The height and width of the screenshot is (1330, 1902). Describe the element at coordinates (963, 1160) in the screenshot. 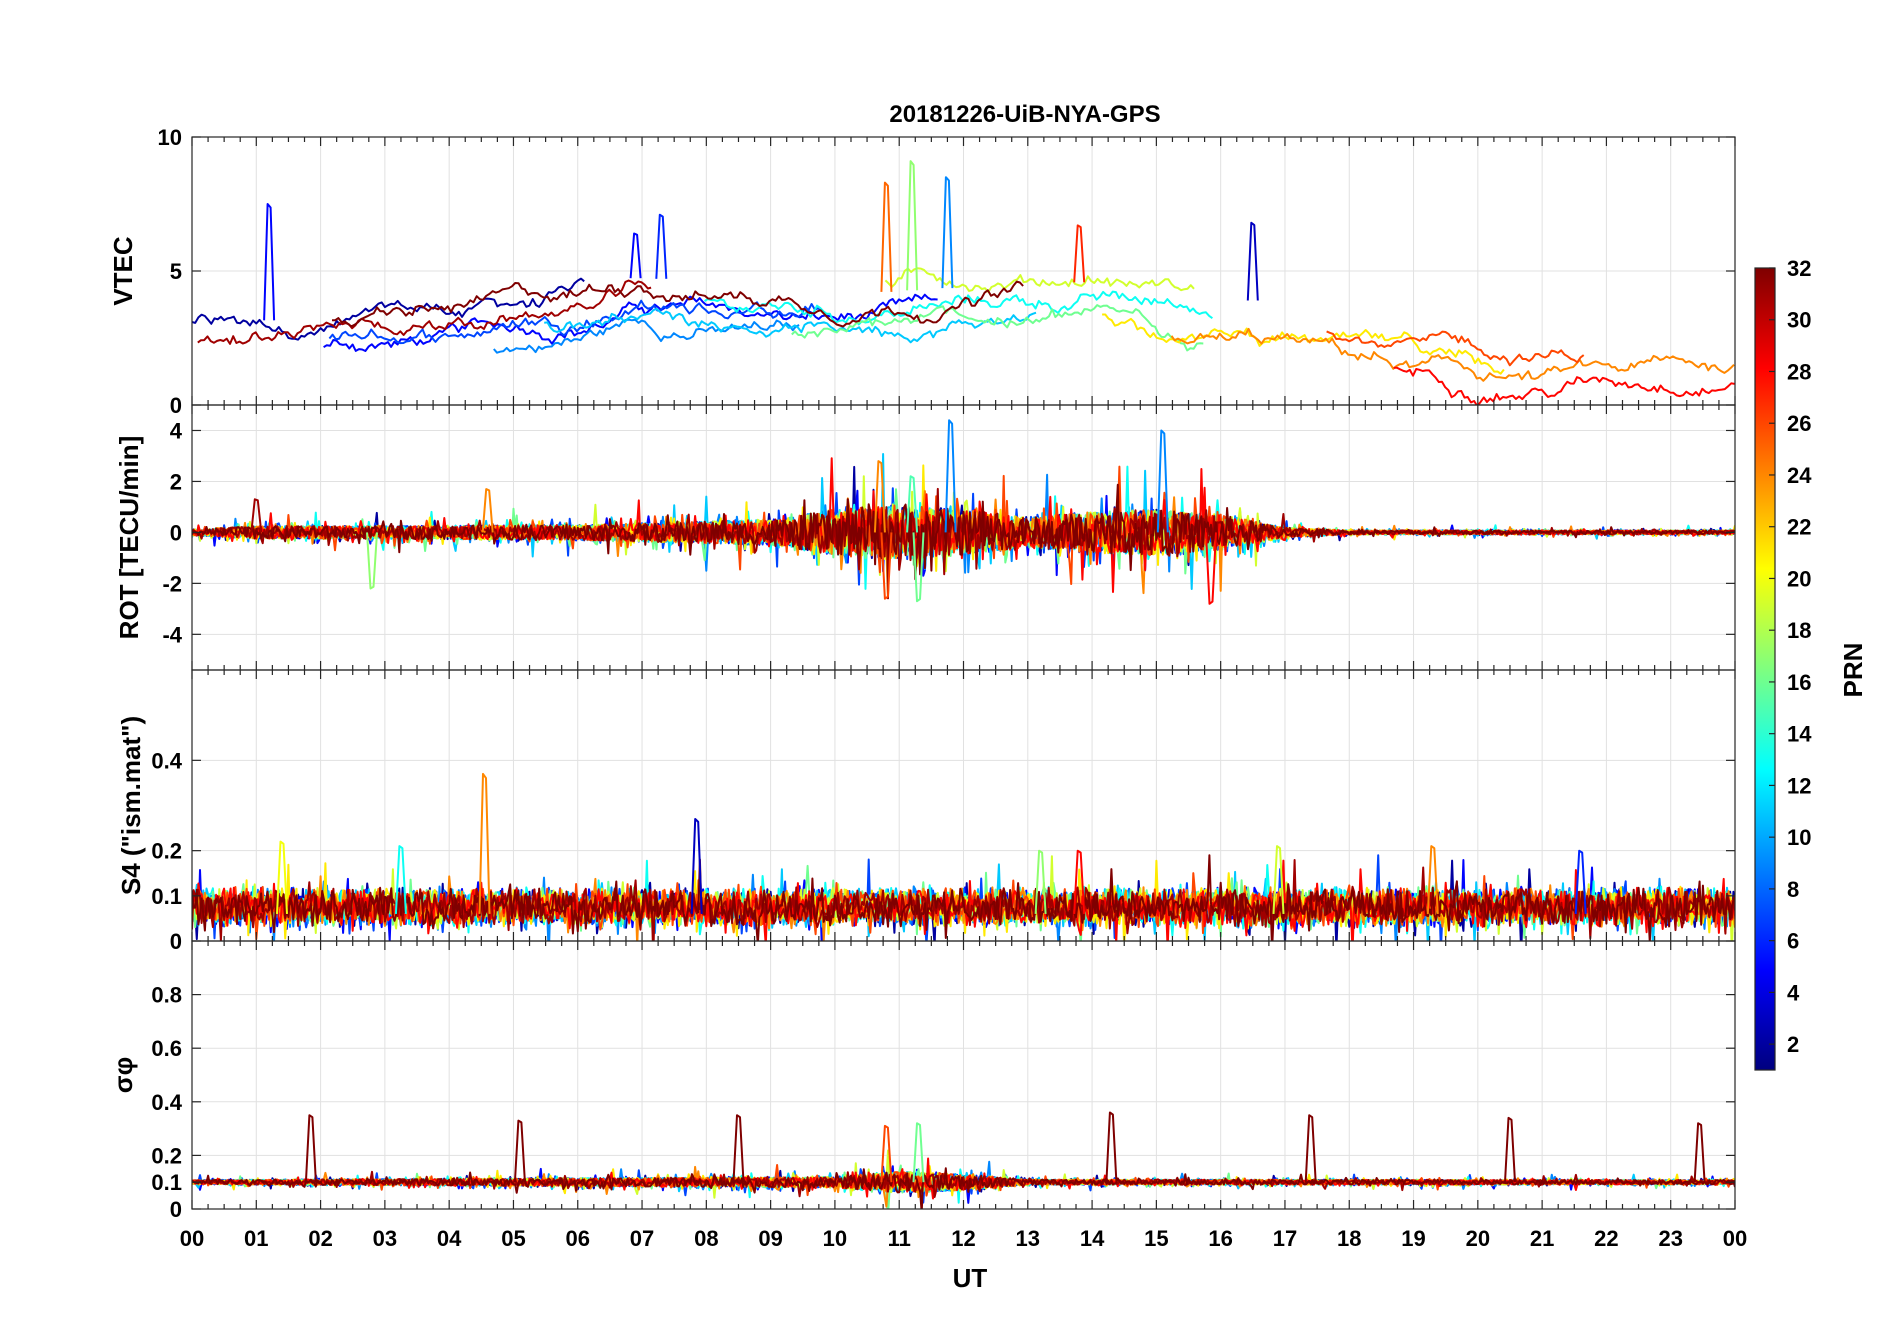

I see `traces-sigma` at that location.